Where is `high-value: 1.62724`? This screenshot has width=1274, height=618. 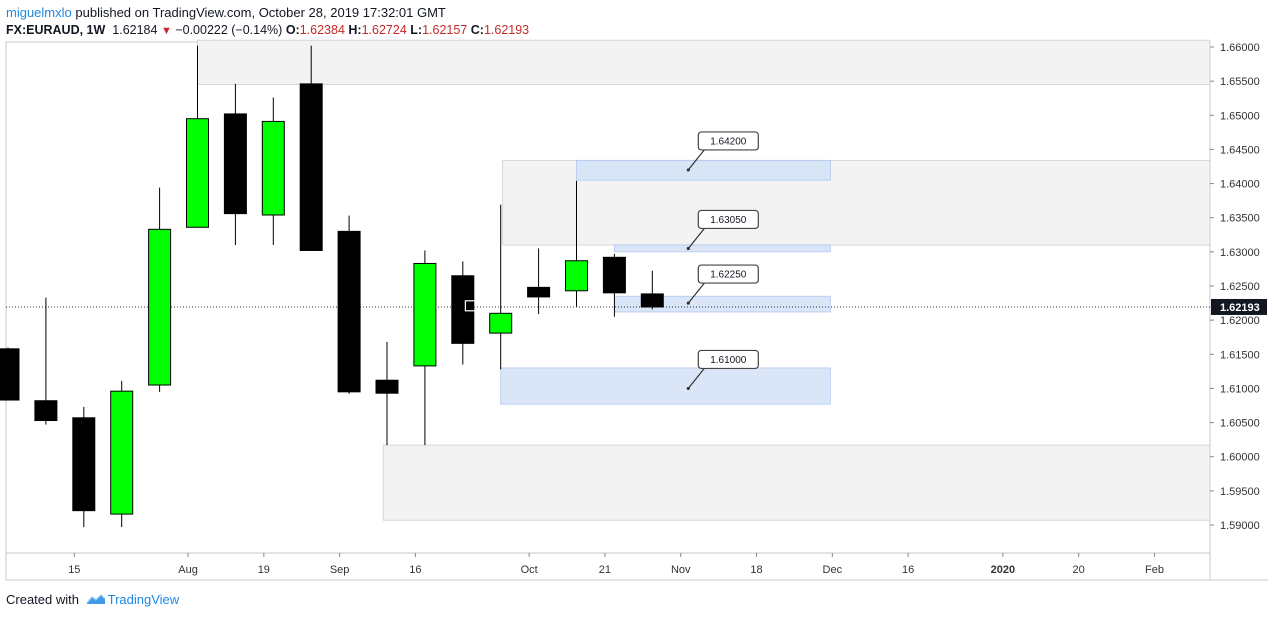 high-value: 1.62724 is located at coordinates (384, 30).